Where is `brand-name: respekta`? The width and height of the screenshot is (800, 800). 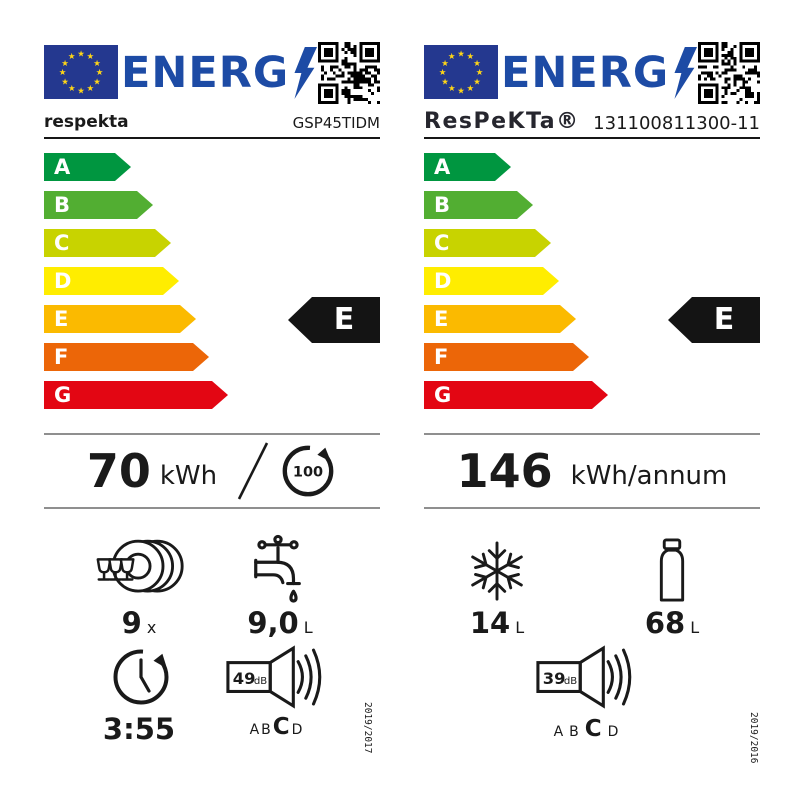
brand-name: respekta is located at coordinates (86, 122).